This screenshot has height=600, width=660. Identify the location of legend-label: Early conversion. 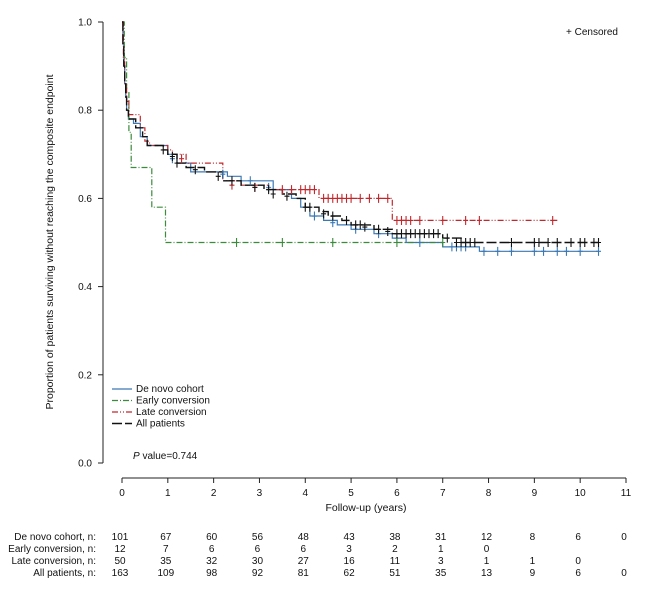
(173, 401).